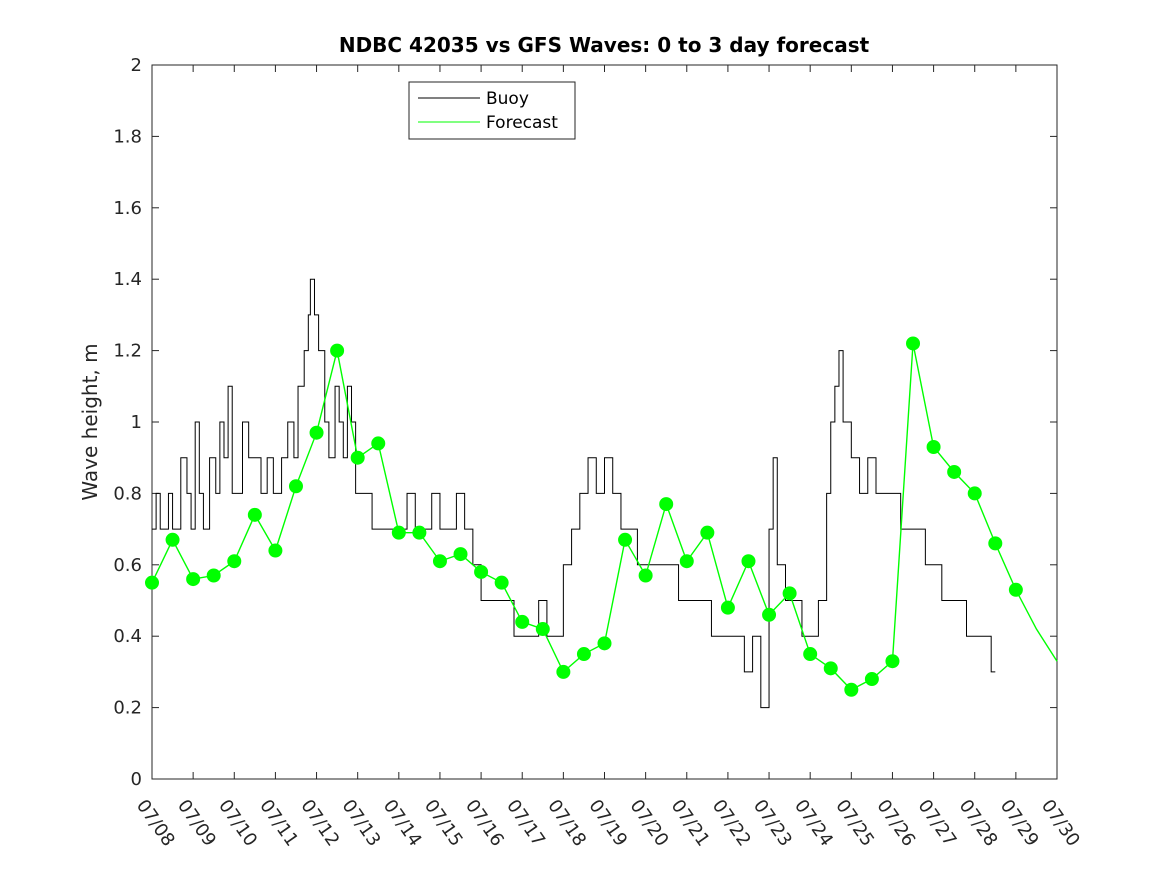  I want to click on y-tick-label: 0, so click(136, 779).